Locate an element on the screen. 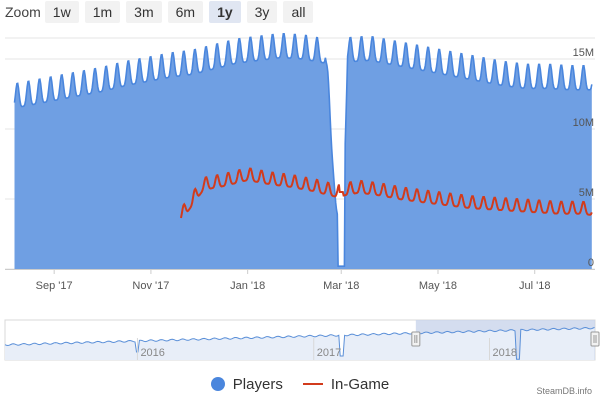 This screenshot has width=600, height=400. credit-text: SteamDB.info is located at coordinates (564, 391).